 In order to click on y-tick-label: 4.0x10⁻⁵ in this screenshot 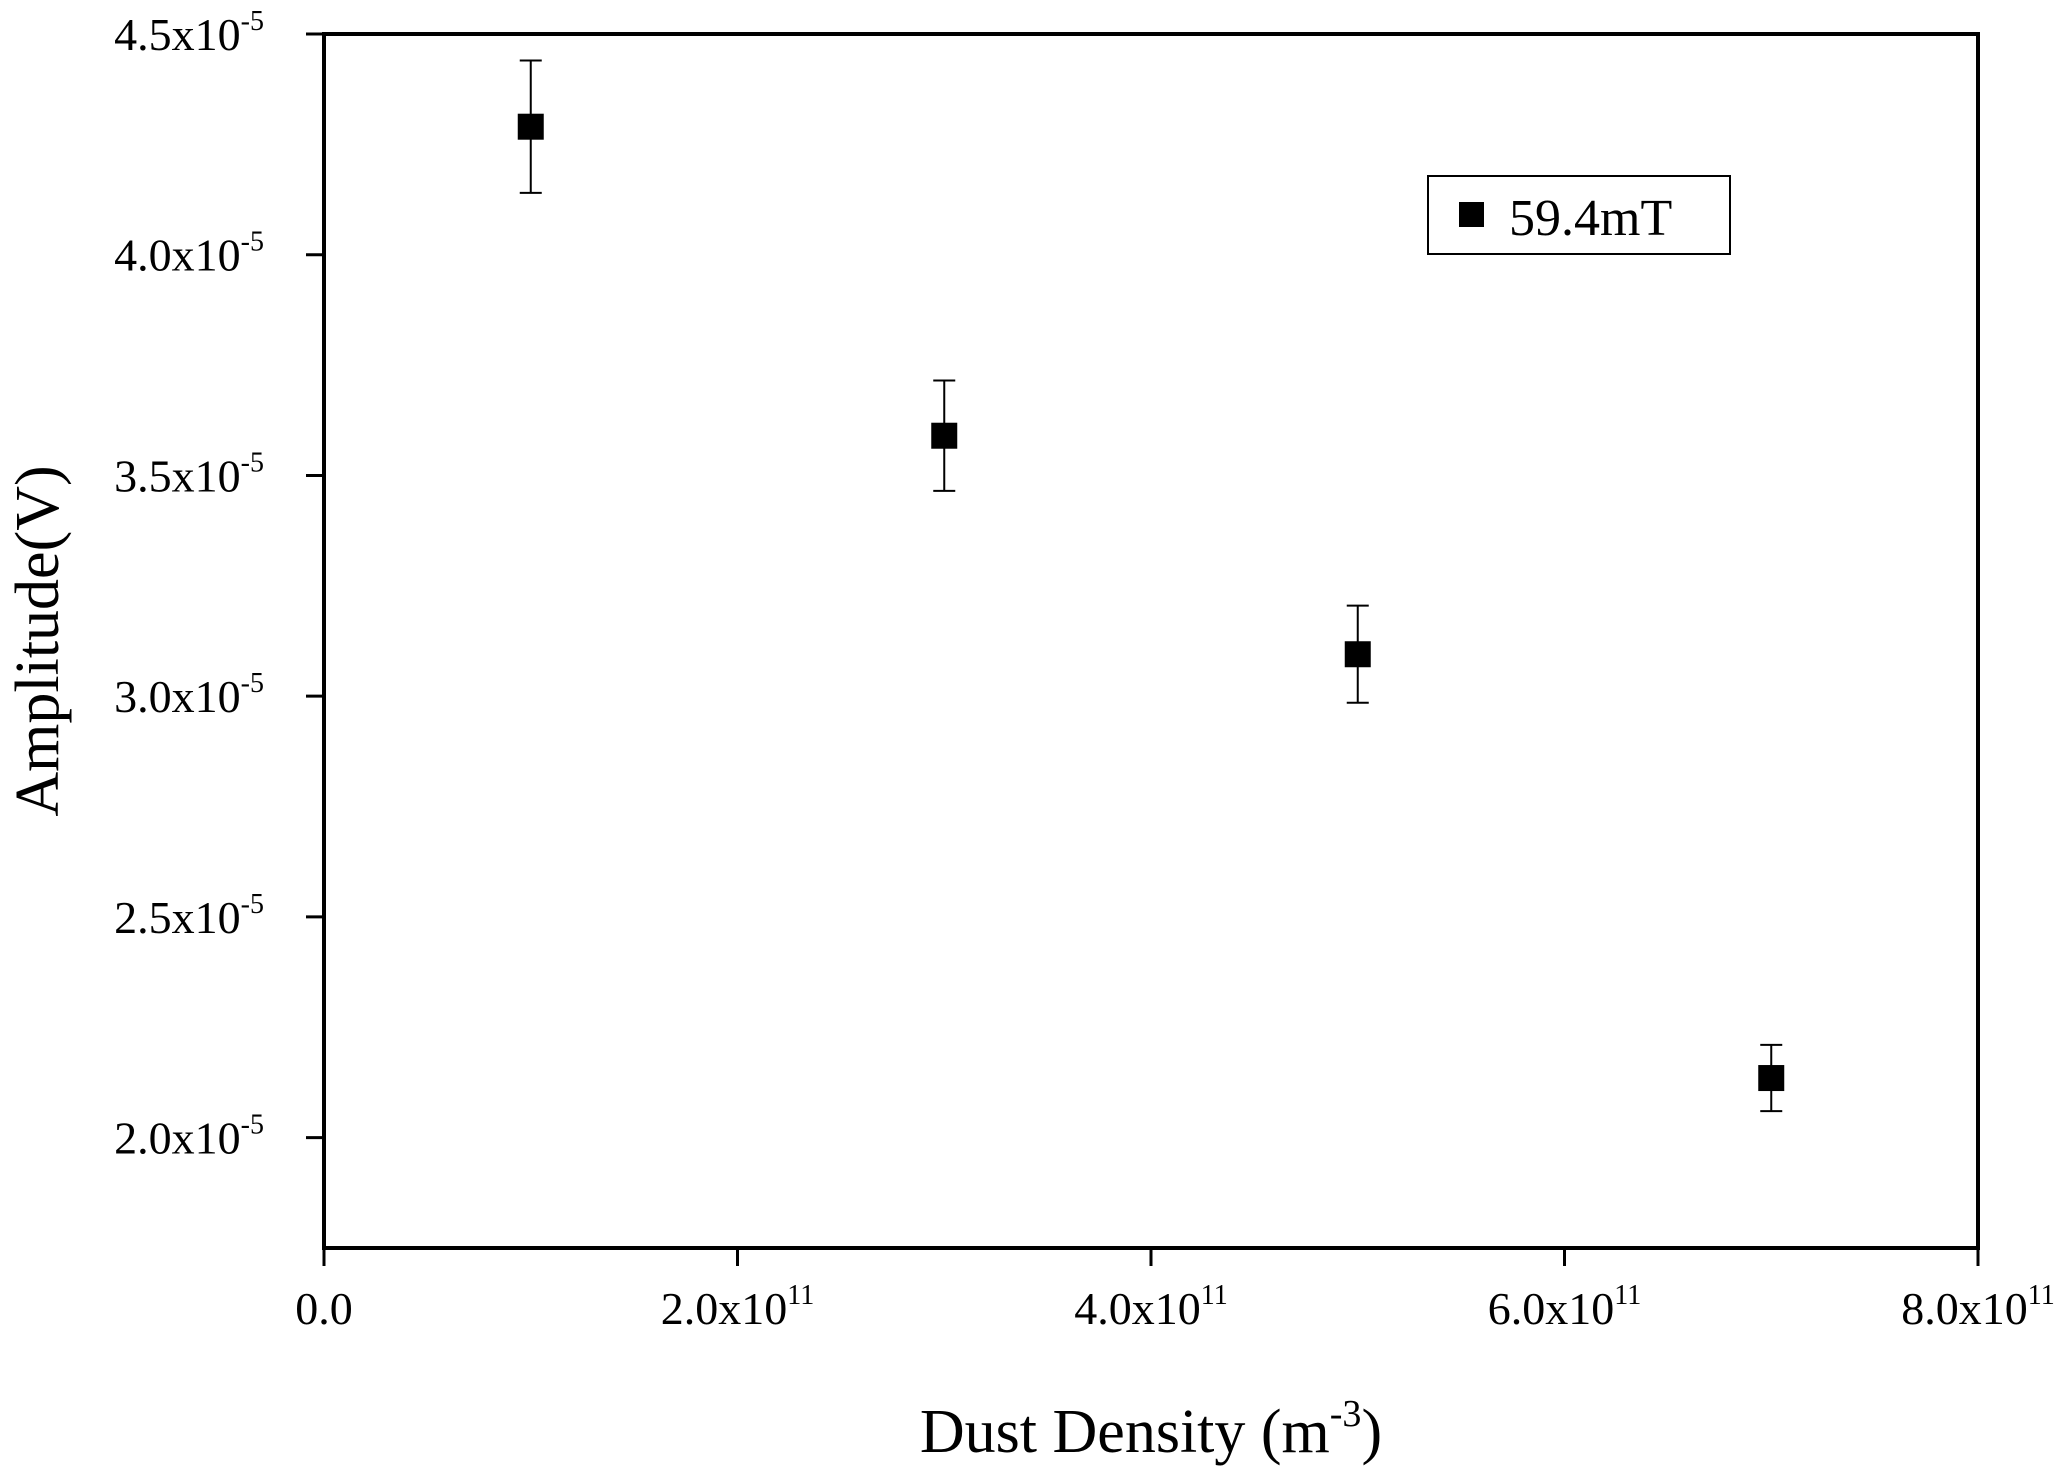, I will do `click(189, 254)`.